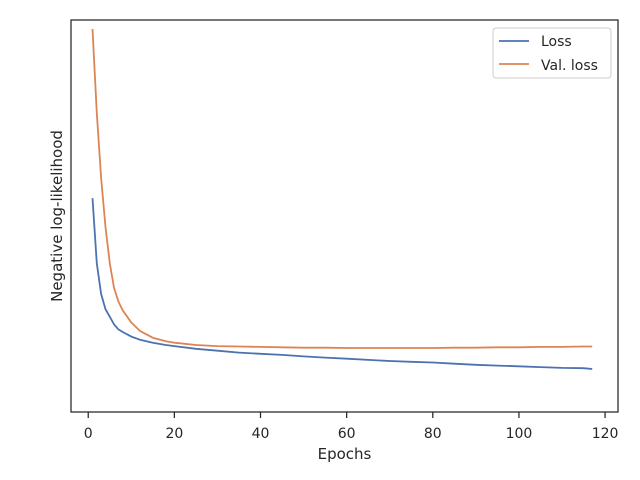 The width and height of the screenshot is (640, 480). I want to click on x-axis-ticks: 0 20 40 60 80 100 120, so click(351, 427).